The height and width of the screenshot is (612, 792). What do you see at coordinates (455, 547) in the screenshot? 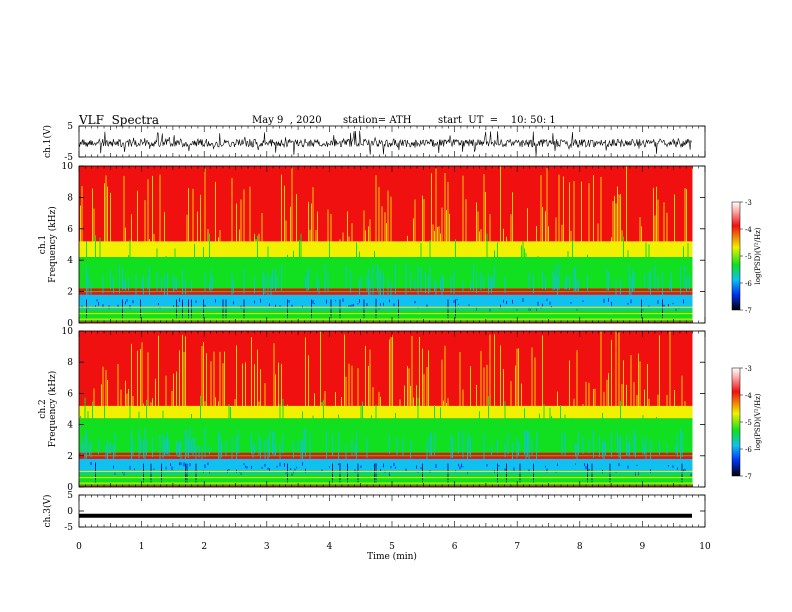
I see `x-tick-label: 6` at bounding box center [455, 547].